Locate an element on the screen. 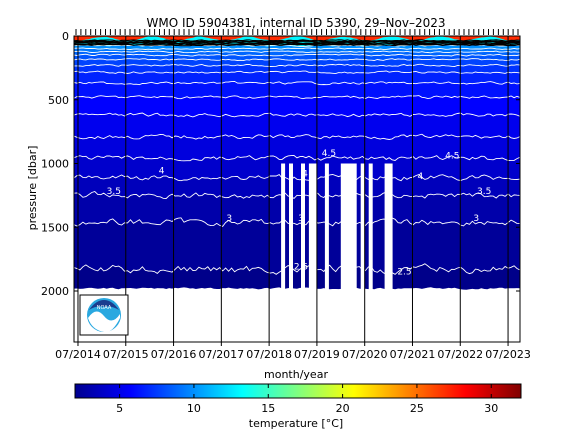  x-tick-label: 07/2022 is located at coordinates (460, 354).